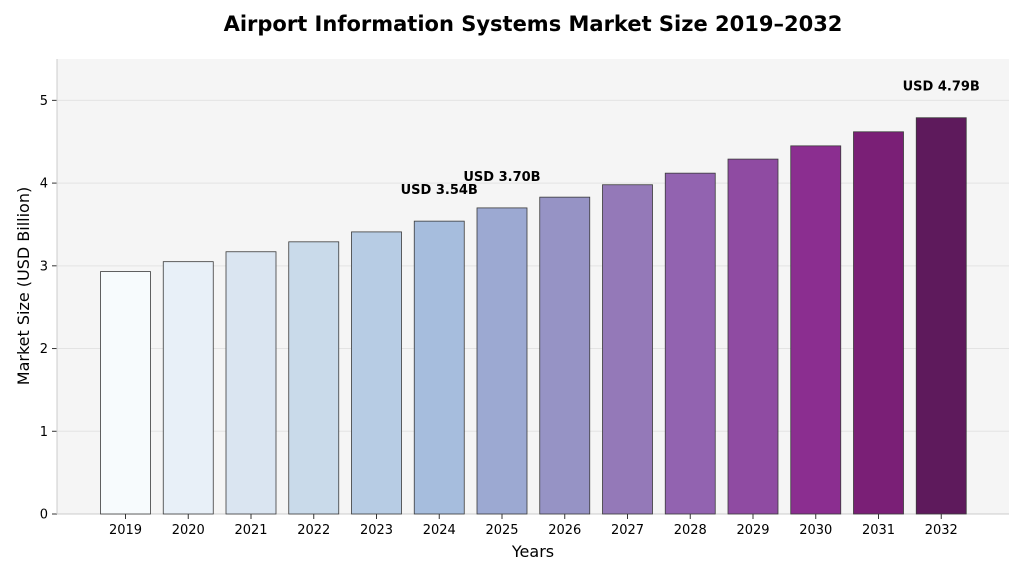 Image resolution: width=1021 pixels, height=574 pixels. What do you see at coordinates (501, 530) in the screenshot?
I see `x-tick-label: 2025` at bounding box center [501, 530].